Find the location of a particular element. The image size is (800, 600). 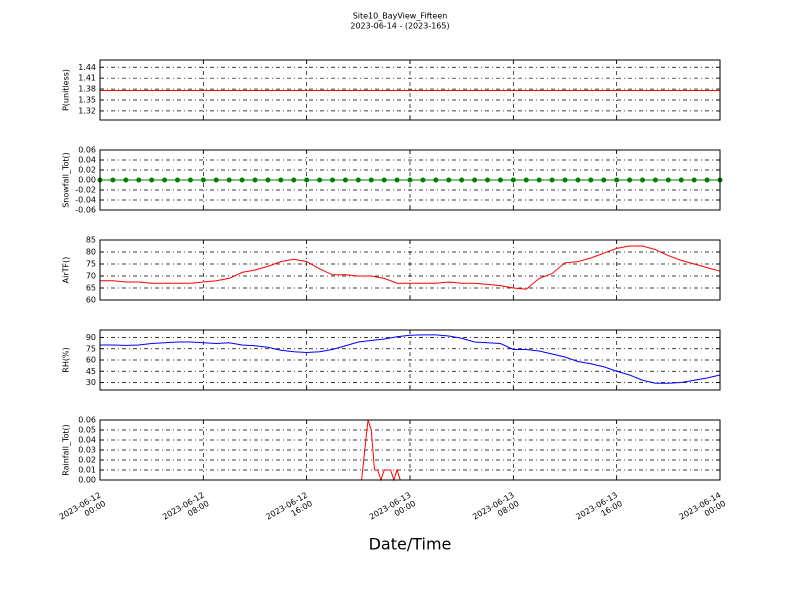

x-tick-label: 2023-06-1308:00 is located at coordinates (496, 509).